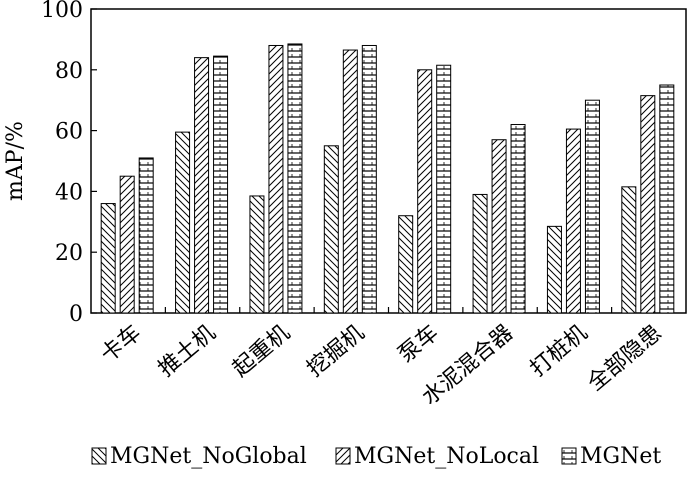 This screenshot has width=700, height=492. Describe the element at coordinates (419, 343) in the screenshot. I see `x-category-label: 泵车` at that location.